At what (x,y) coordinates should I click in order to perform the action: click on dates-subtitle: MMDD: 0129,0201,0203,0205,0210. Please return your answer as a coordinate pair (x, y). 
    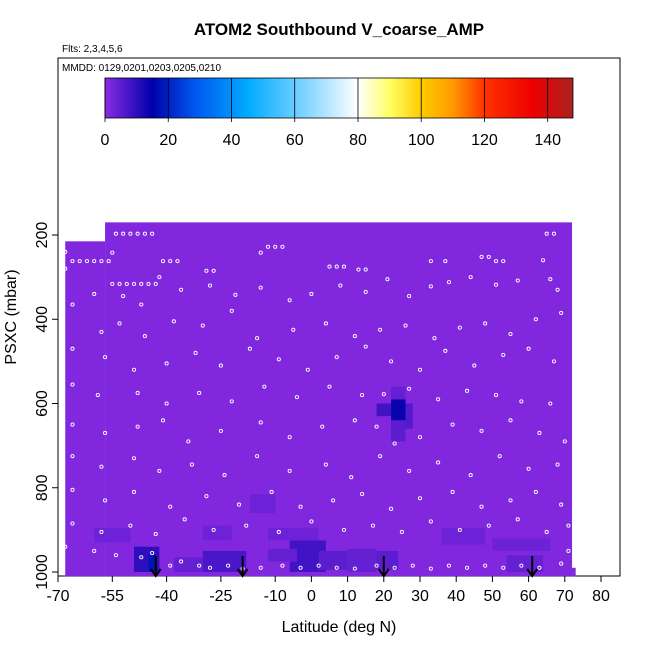
    Looking at the image, I should click on (141, 68).